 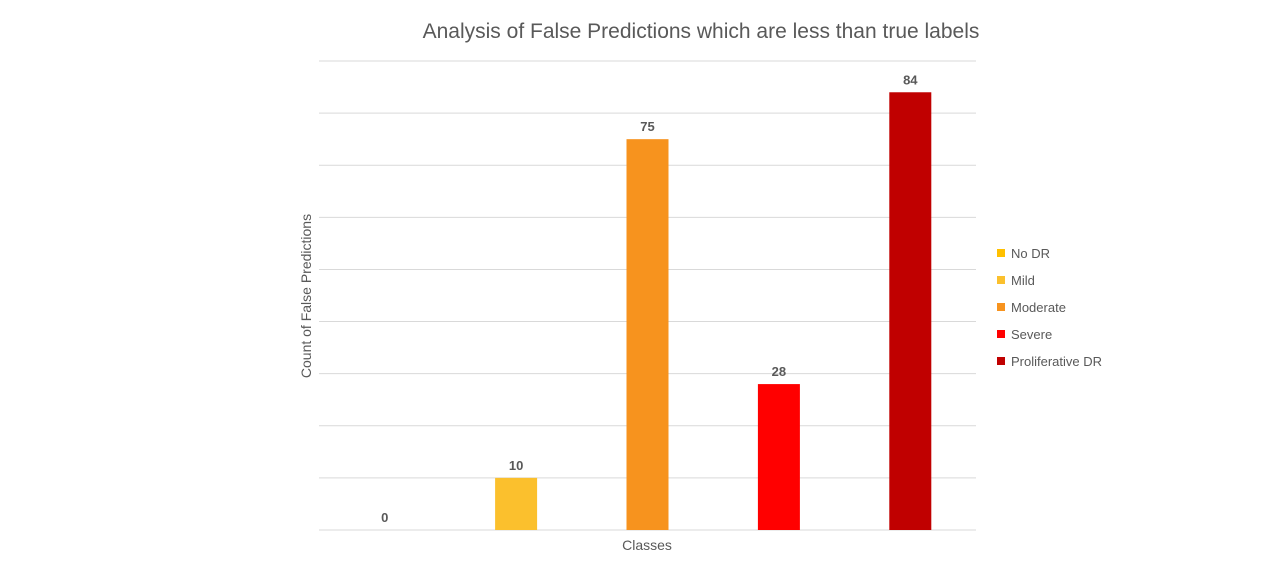 I want to click on data-label-no-dr: 0, so click(x=384, y=517).